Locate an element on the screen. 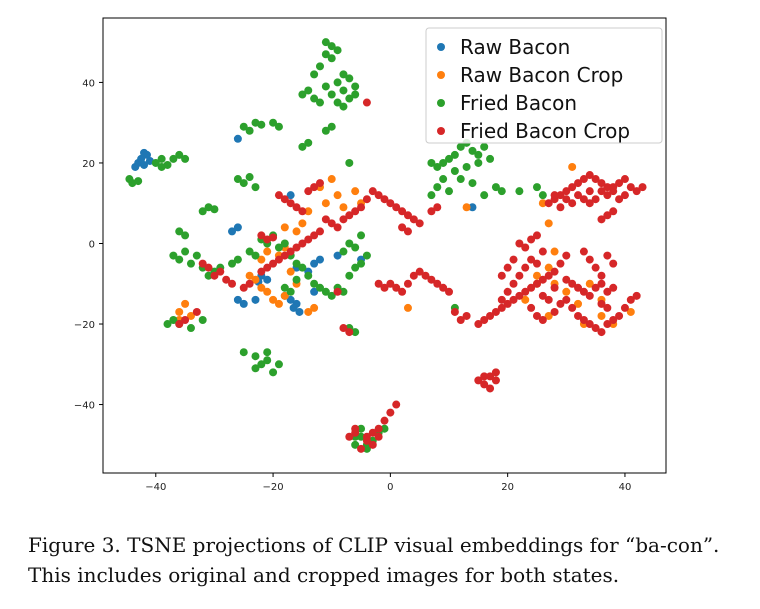 This screenshot has height=609, width=760. legend-box is located at coordinates (544, 85).